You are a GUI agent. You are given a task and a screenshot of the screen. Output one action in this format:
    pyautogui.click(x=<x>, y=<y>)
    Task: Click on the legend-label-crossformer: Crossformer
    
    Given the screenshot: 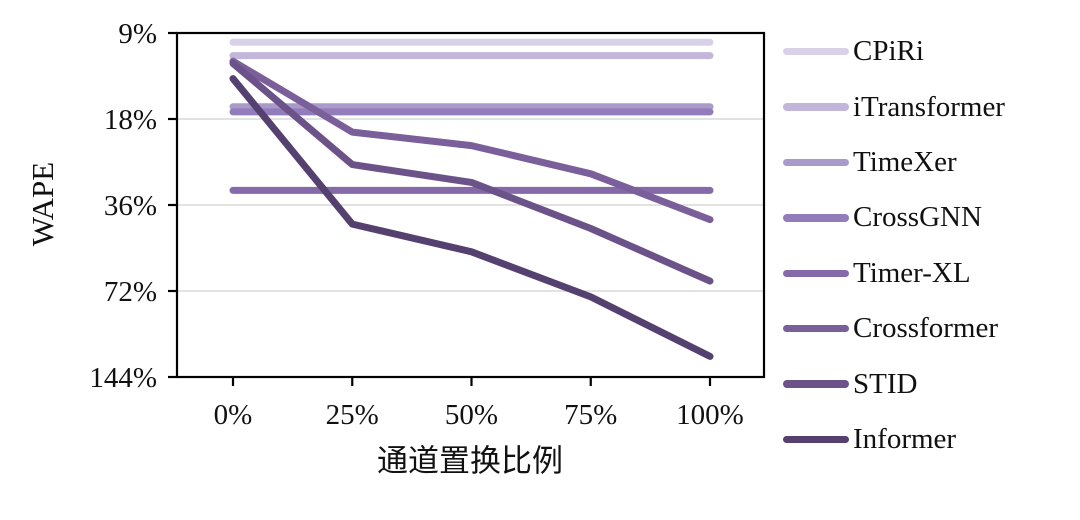 What is the action you would take?
    pyautogui.click(x=925, y=328)
    